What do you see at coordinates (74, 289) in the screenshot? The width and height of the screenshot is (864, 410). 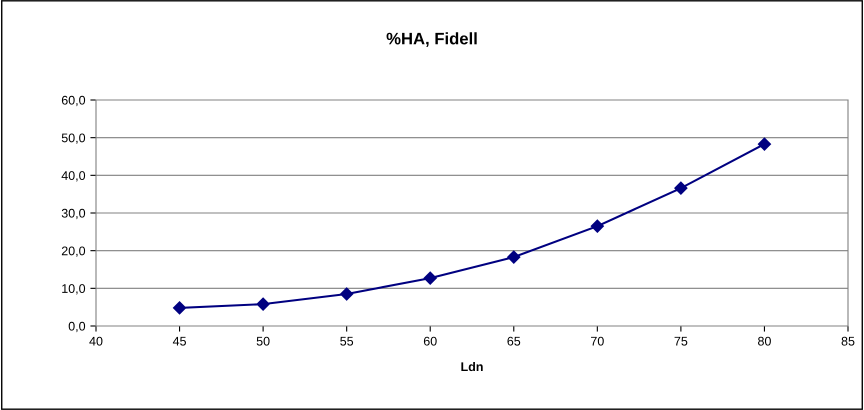 I see `y-tick-label: 10,0` at bounding box center [74, 289].